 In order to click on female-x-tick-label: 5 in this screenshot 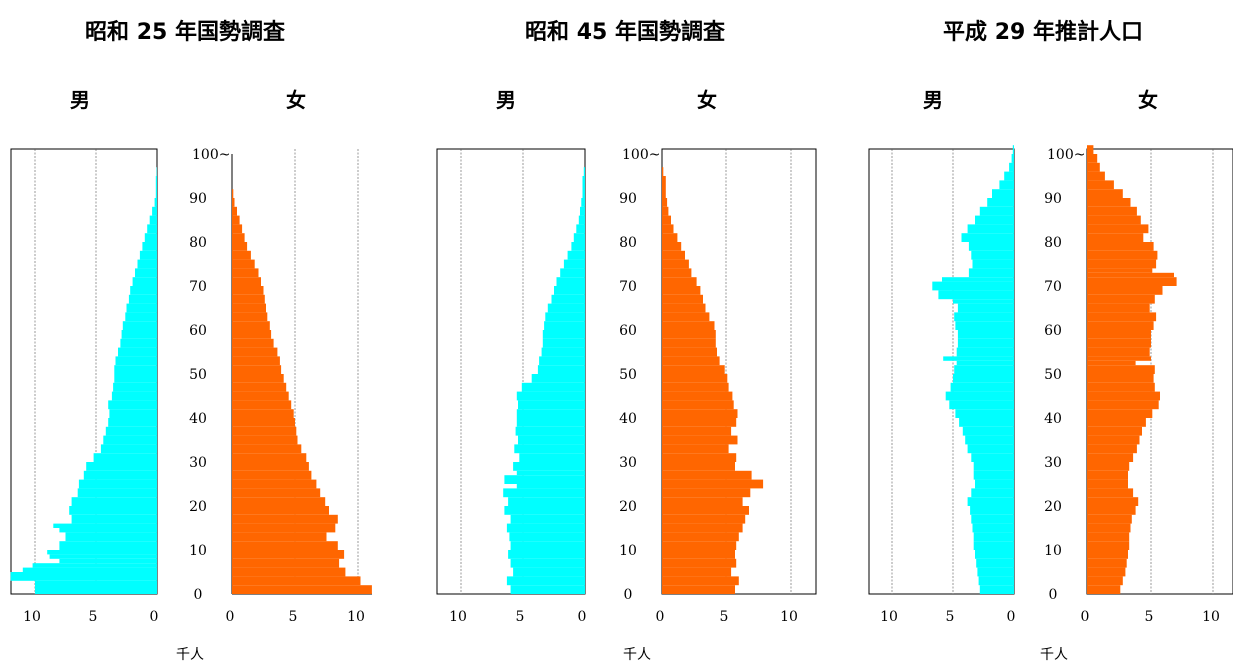, I will do `click(1149, 617)`.